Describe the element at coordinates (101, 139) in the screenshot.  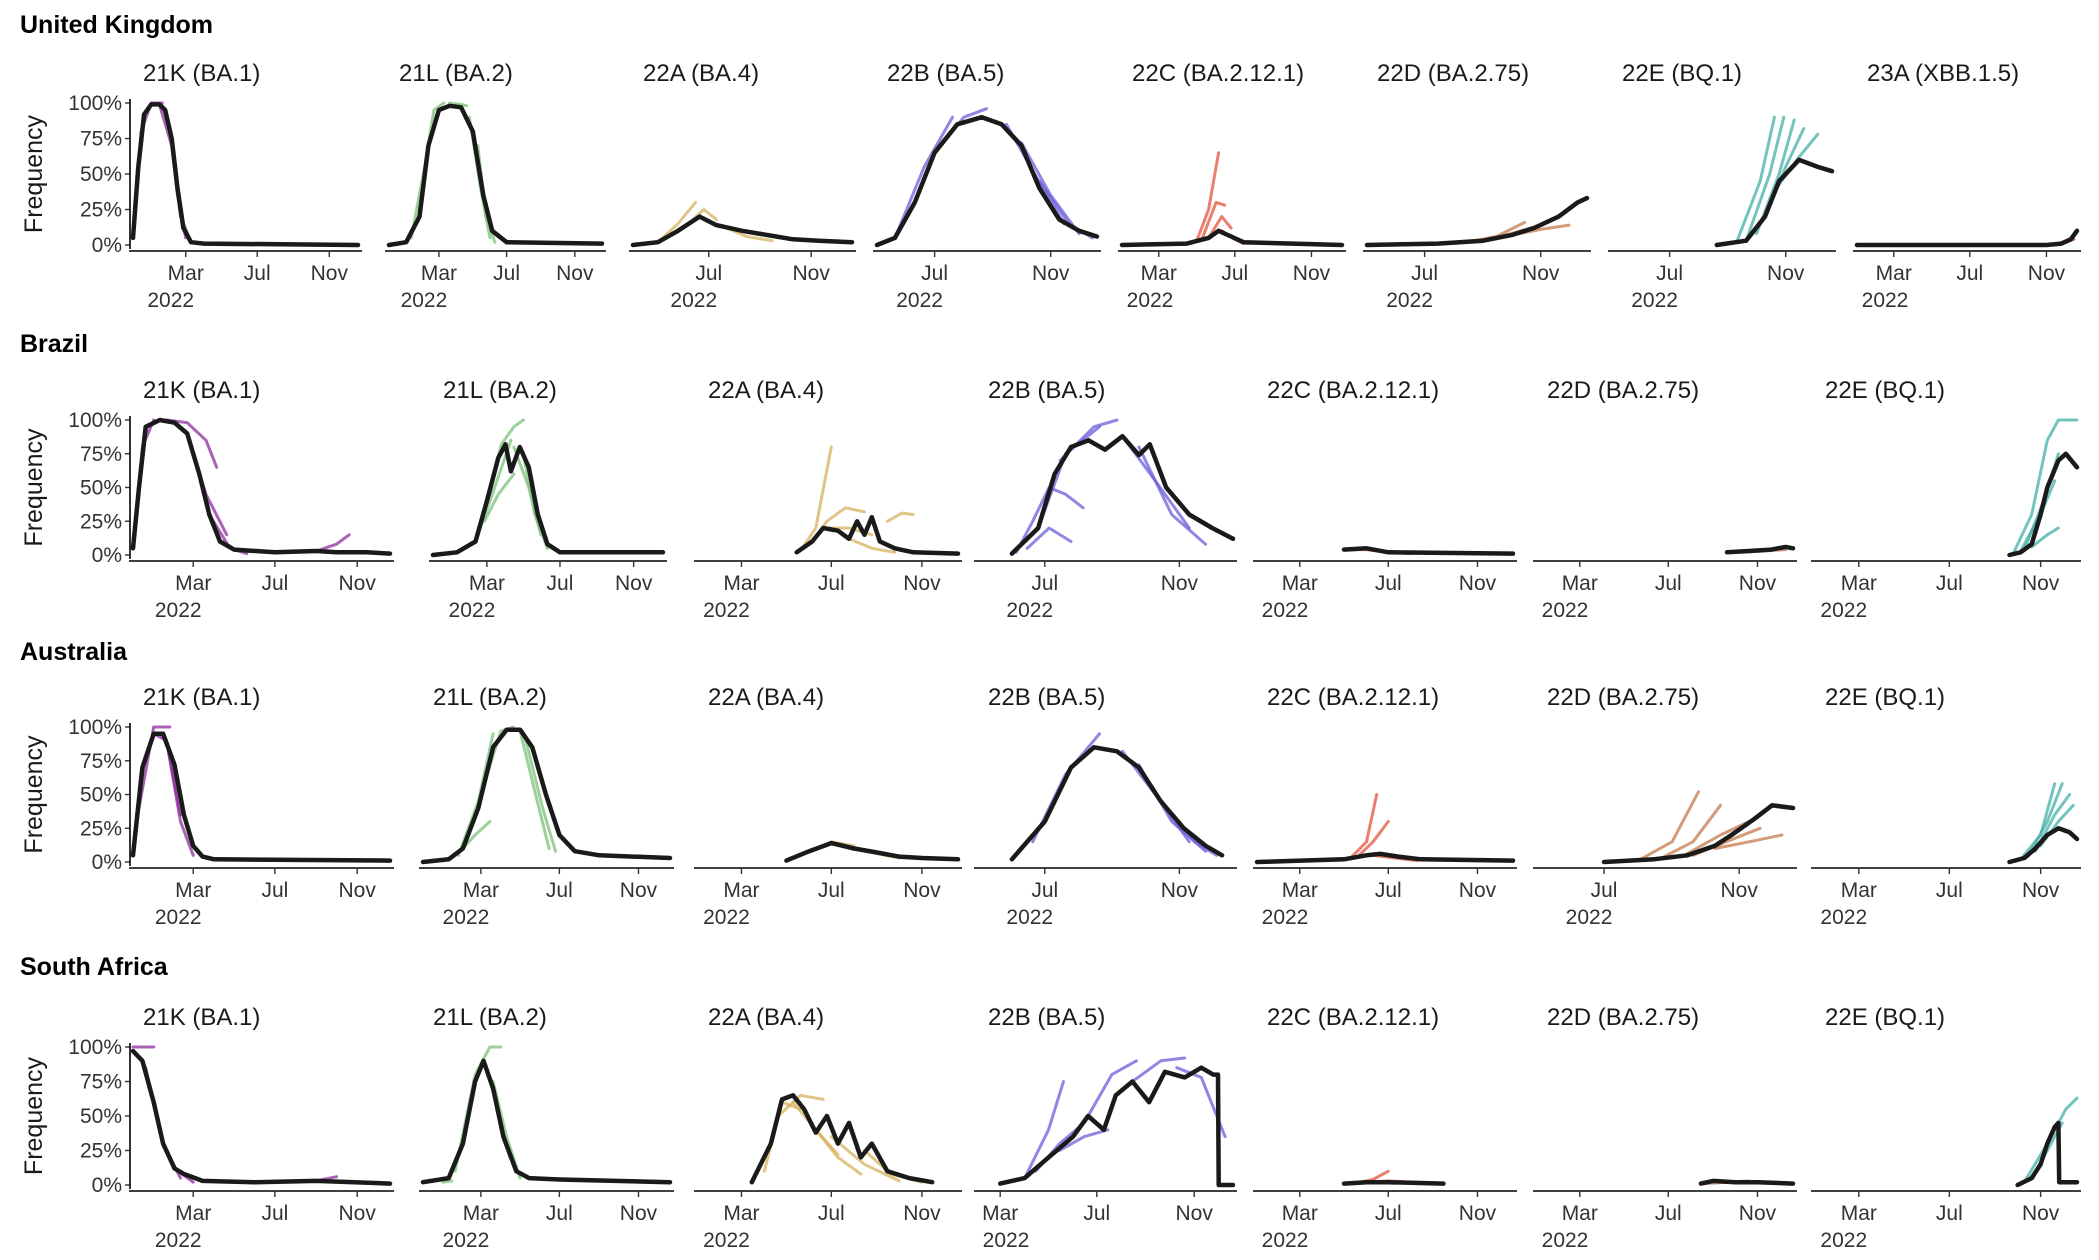
I see `y-tick-label: 75%` at that location.